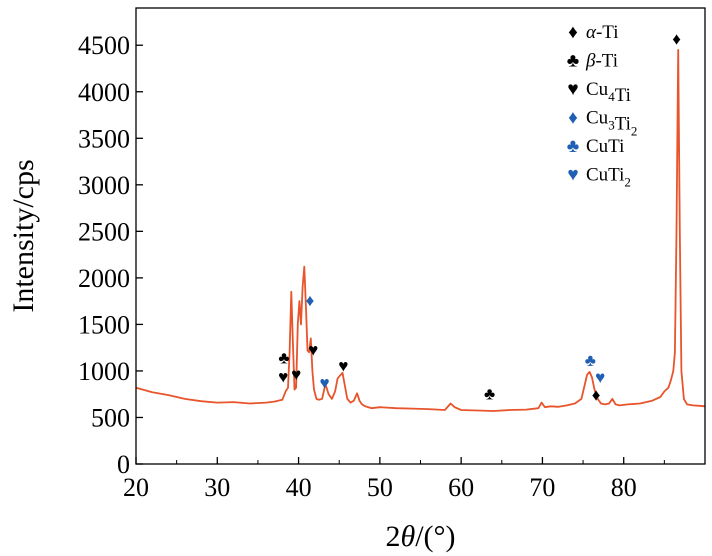 The width and height of the screenshot is (712, 556). I want to click on y-tick-label: 3500, so click(104, 138).